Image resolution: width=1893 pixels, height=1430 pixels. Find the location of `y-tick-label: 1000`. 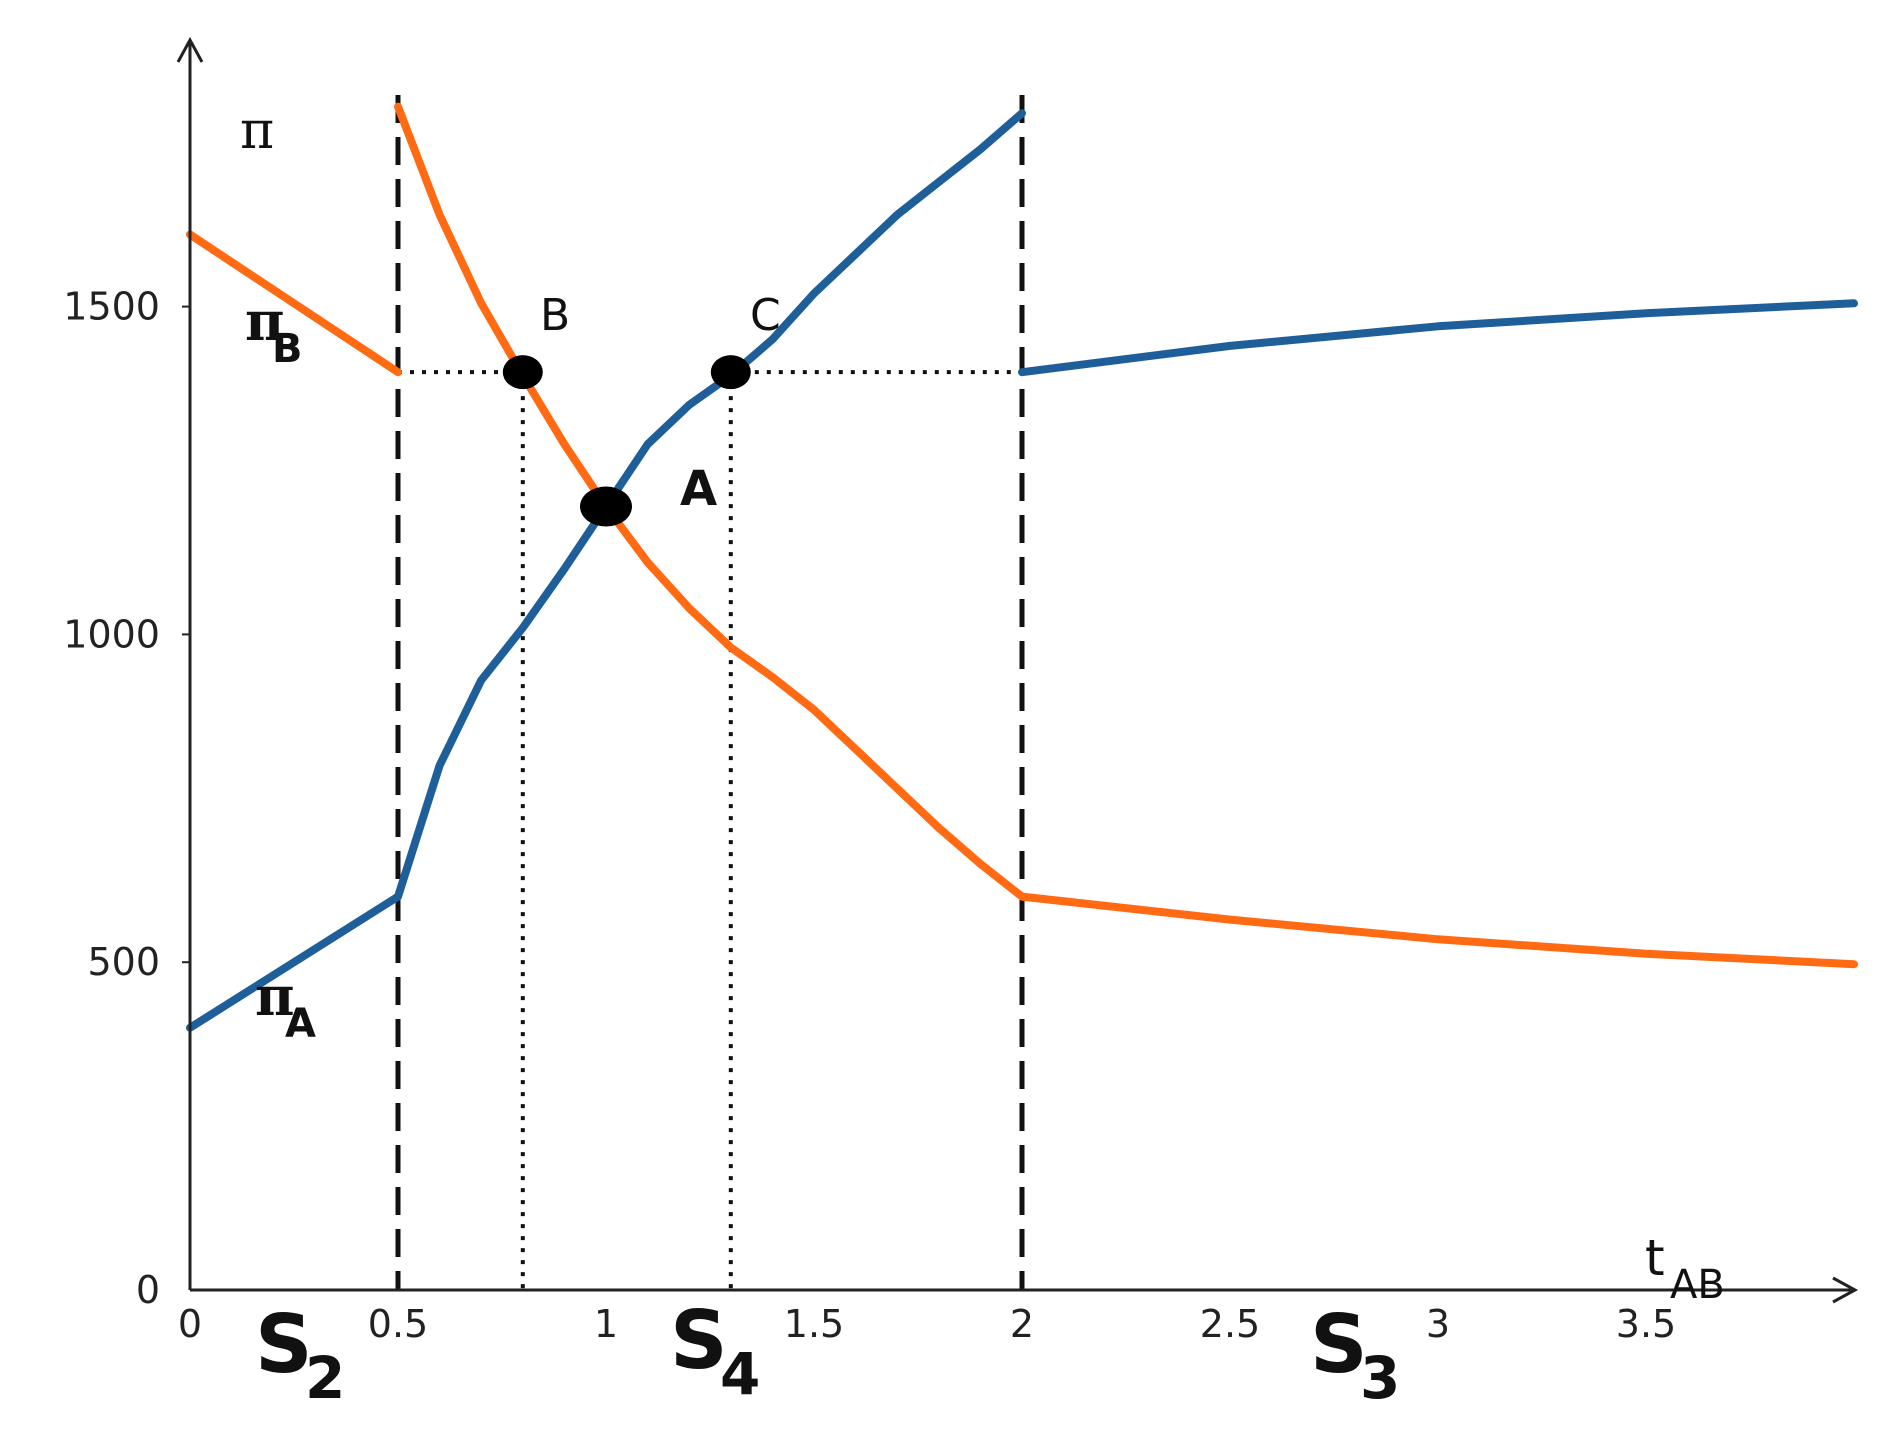

y-tick-label: 1000 is located at coordinates (111, 634).